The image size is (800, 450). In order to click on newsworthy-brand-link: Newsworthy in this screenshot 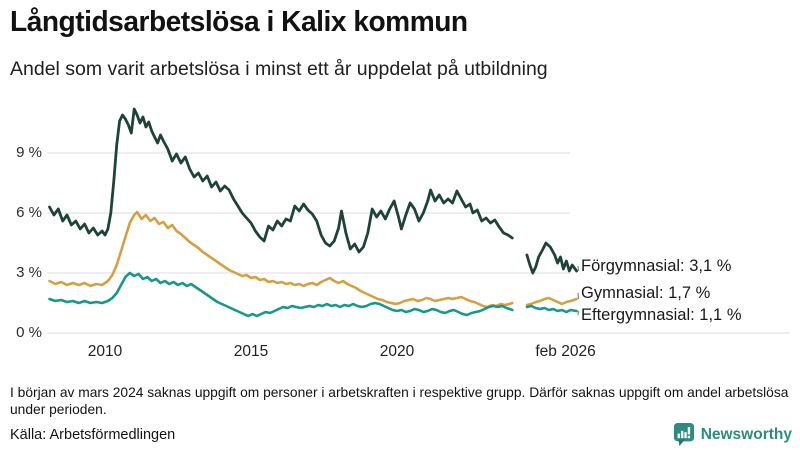, I will do `click(732, 434)`.